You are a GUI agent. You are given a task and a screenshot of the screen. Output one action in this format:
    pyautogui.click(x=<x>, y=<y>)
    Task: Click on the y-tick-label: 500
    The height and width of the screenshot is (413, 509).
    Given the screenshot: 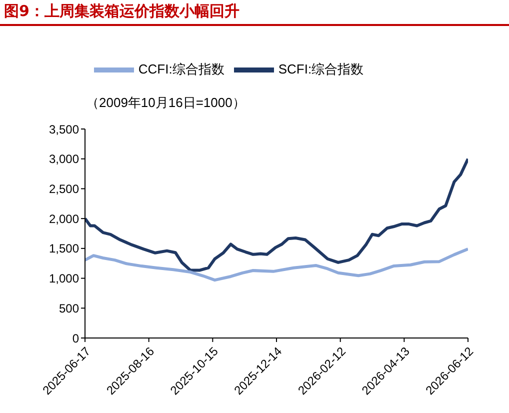 What is the action you would take?
    pyautogui.click(x=69, y=308)
    